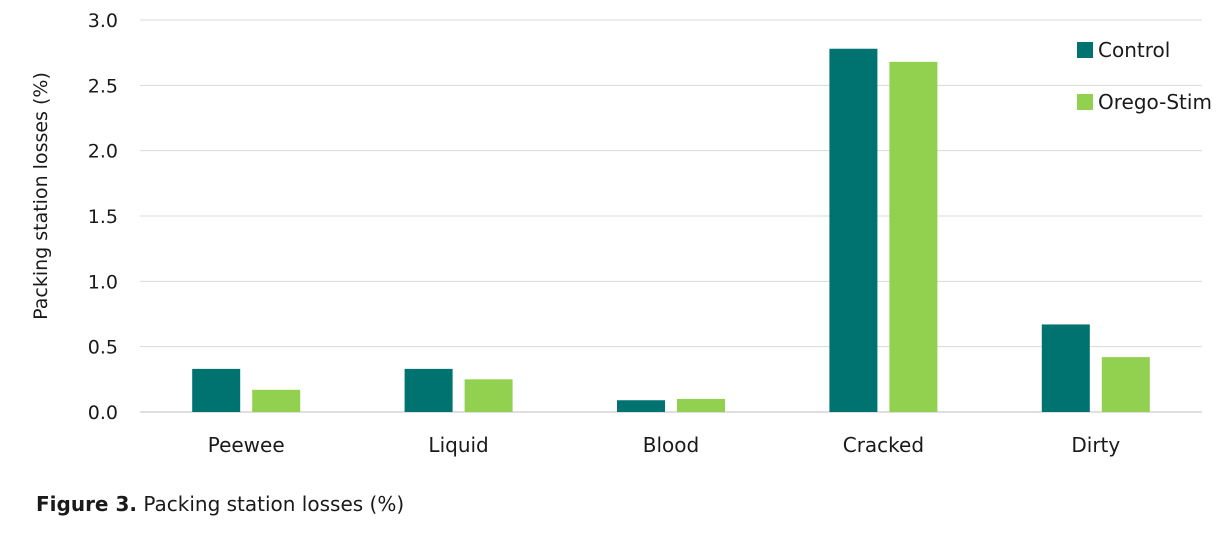 The image size is (1228, 543). What do you see at coordinates (86, 504) in the screenshot?
I see `caption-prefix: Figure 3.` at bounding box center [86, 504].